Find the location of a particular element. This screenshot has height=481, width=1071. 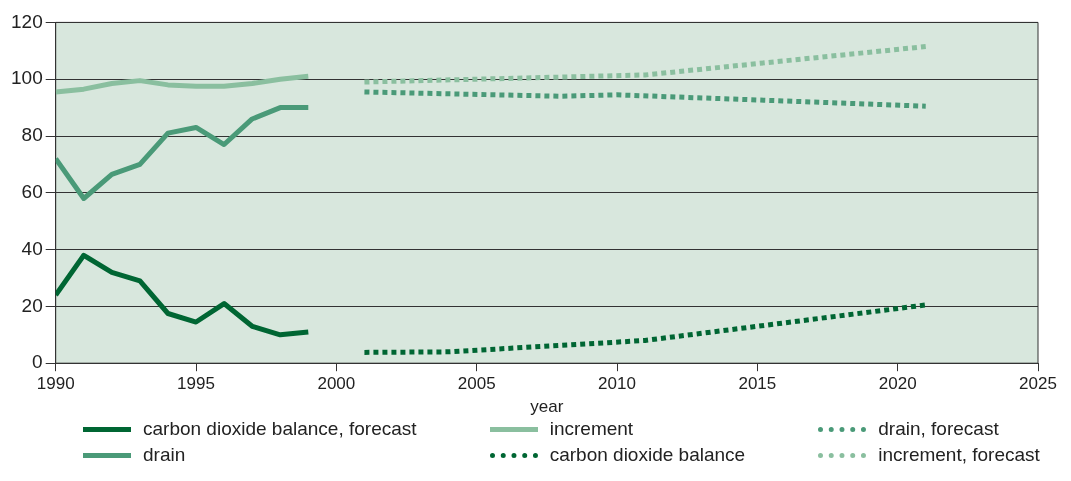

x-tick-label: 2010 is located at coordinates (617, 384).